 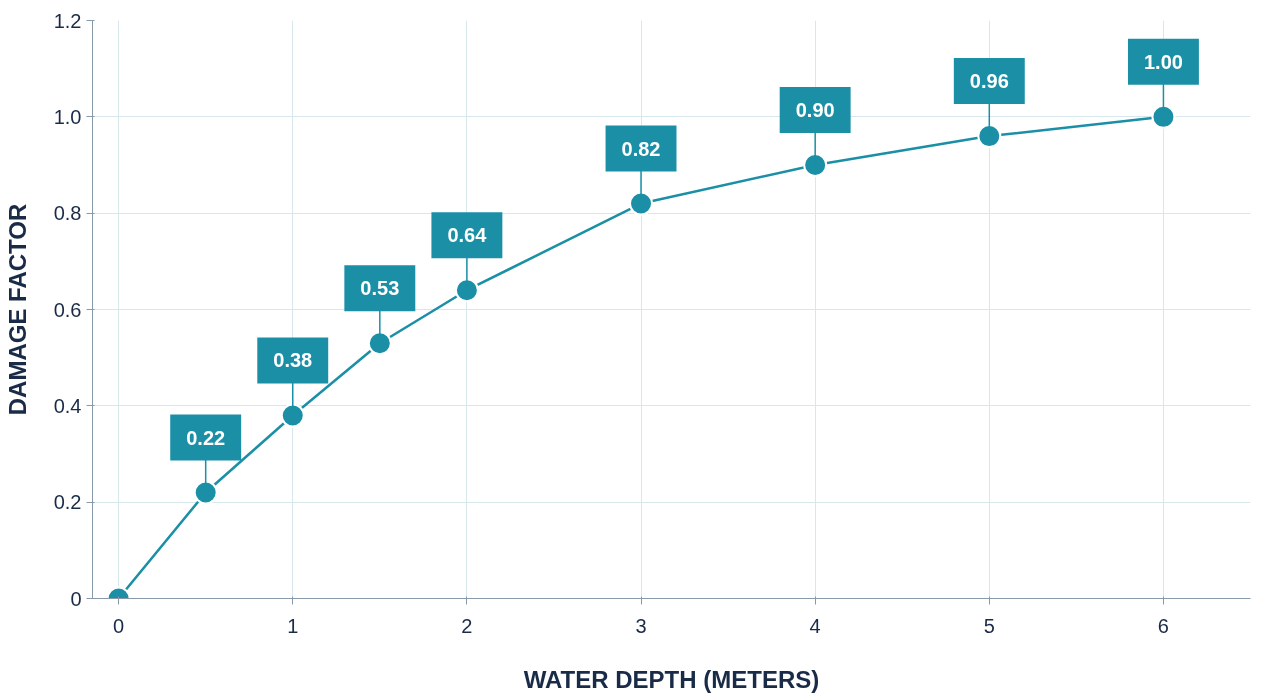 What do you see at coordinates (1163, 625) in the screenshot?
I see `x-tick-label: 6` at bounding box center [1163, 625].